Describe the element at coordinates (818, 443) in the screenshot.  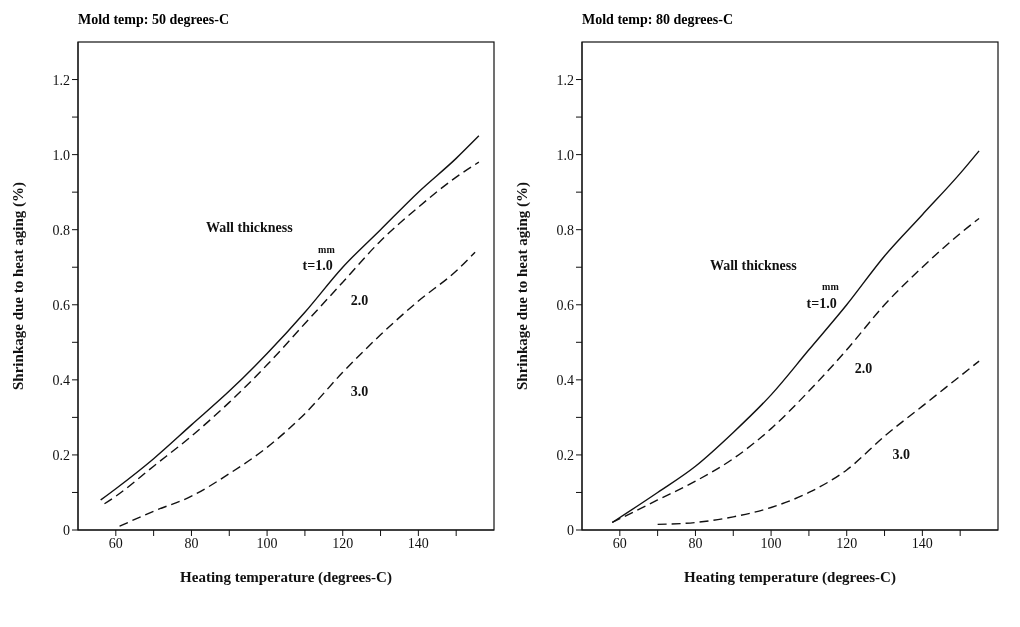
I see `line-series` at that location.